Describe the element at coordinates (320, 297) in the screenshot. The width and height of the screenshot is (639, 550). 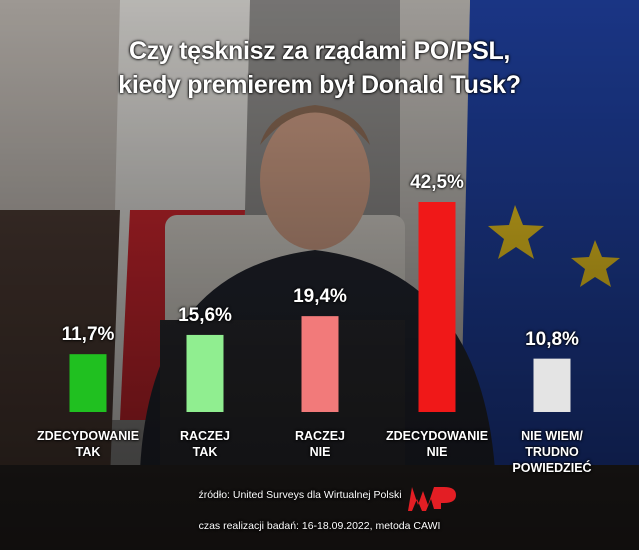
I see `value-label: 19,4%` at that location.